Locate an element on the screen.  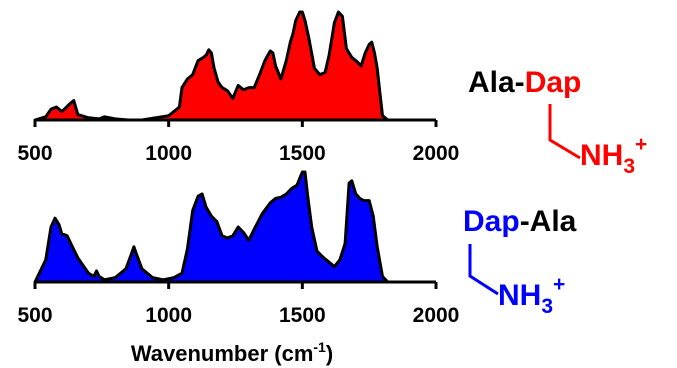
molecule-label-top: Ala-Dap NH3+ is located at coordinates (557, 122).